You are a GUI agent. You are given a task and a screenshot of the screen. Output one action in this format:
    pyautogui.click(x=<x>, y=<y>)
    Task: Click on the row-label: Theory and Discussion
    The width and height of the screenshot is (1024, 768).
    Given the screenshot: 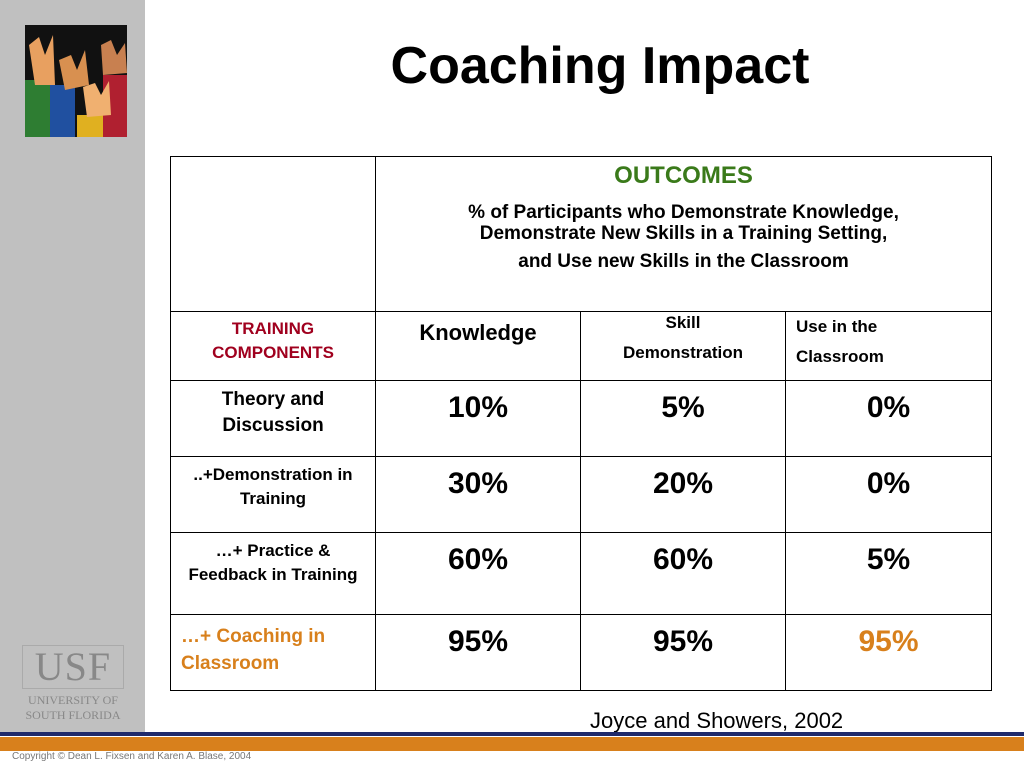 What is the action you would take?
    pyautogui.click(x=273, y=418)
    